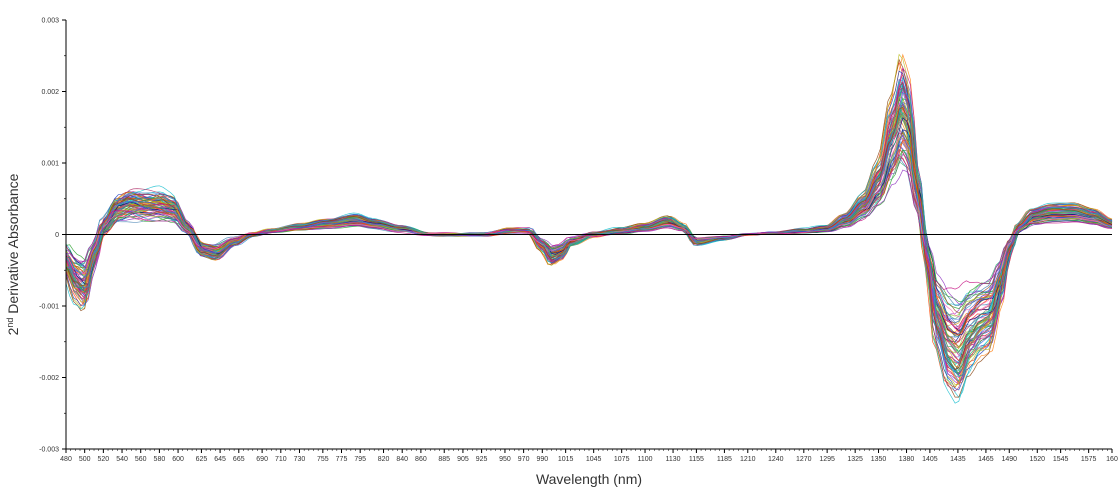 The height and width of the screenshot is (489, 1118). What do you see at coordinates (524, 459) in the screenshot?
I see `x-tick-label: 970` at bounding box center [524, 459].